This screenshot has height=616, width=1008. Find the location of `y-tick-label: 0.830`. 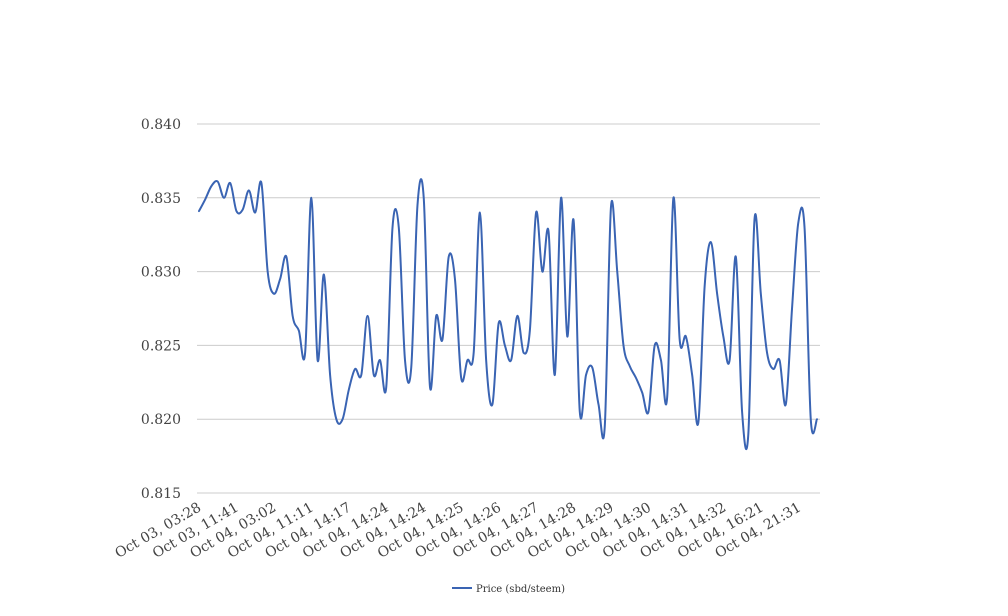

y-tick-label: 0.830 is located at coordinates (161, 273).